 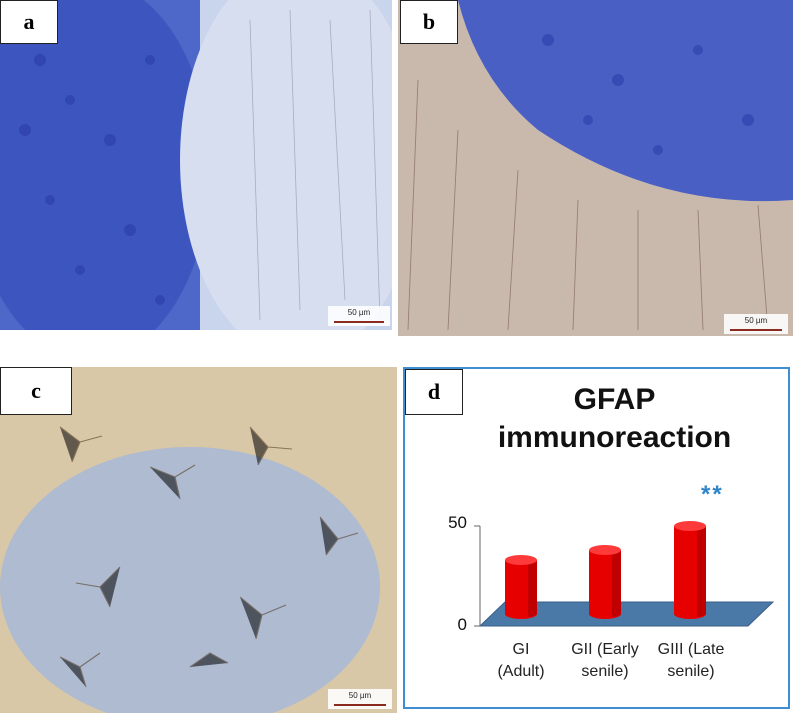 What do you see at coordinates (429, 22) in the screenshot?
I see `panel-label-b: b` at bounding box center [429, 22].